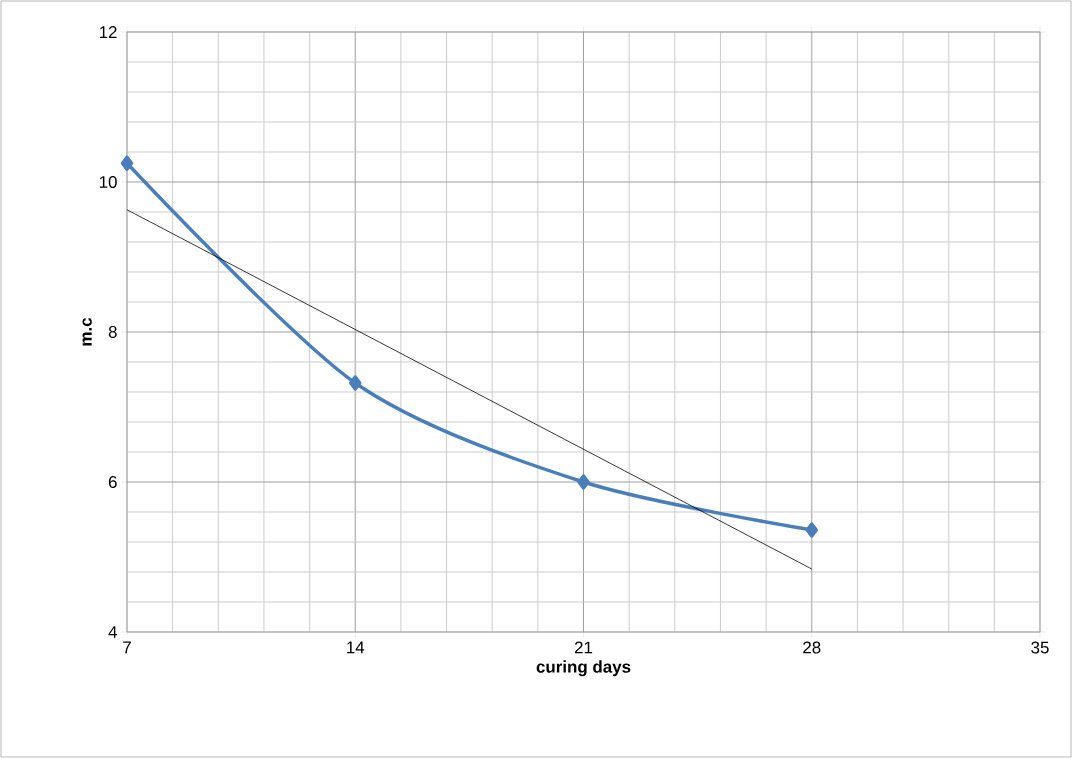 This screenshot has width=1072, height=758. I want to click on y-tick-label: 8, so click(112, 332).